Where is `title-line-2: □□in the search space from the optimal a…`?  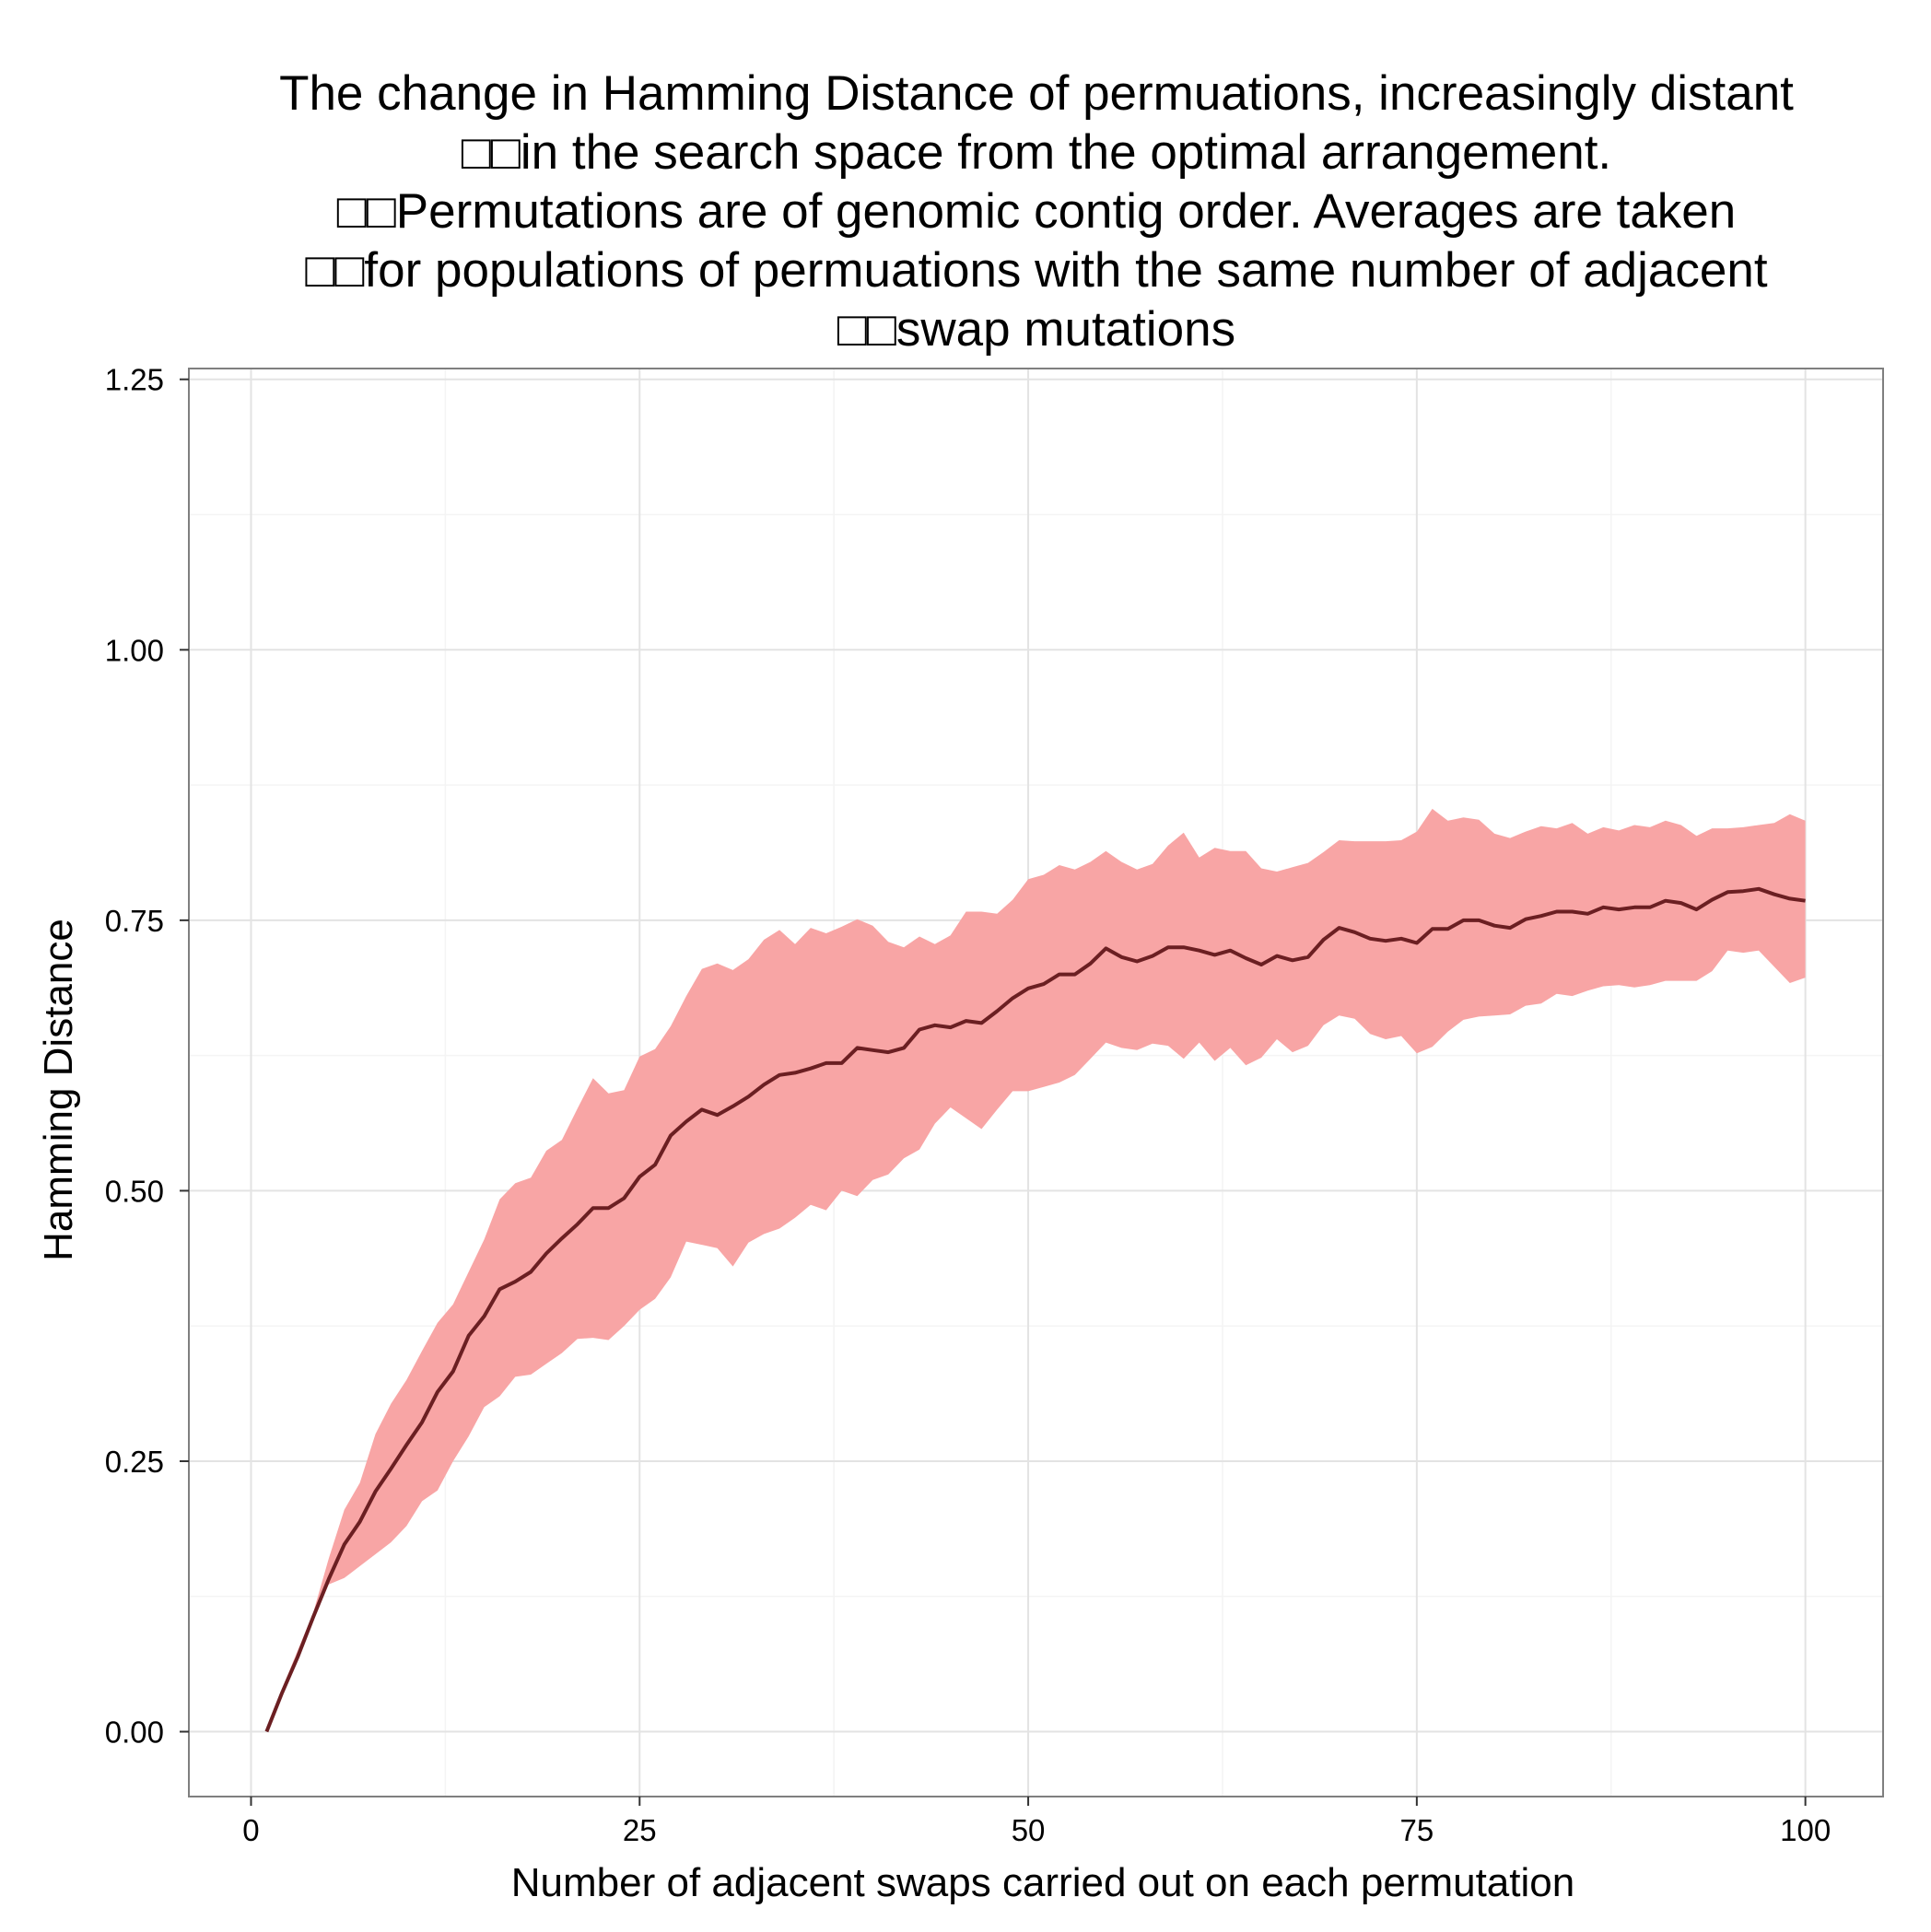 title-line-2: □□in the search space from the optimal a… is located at coordinates (1036, 152).